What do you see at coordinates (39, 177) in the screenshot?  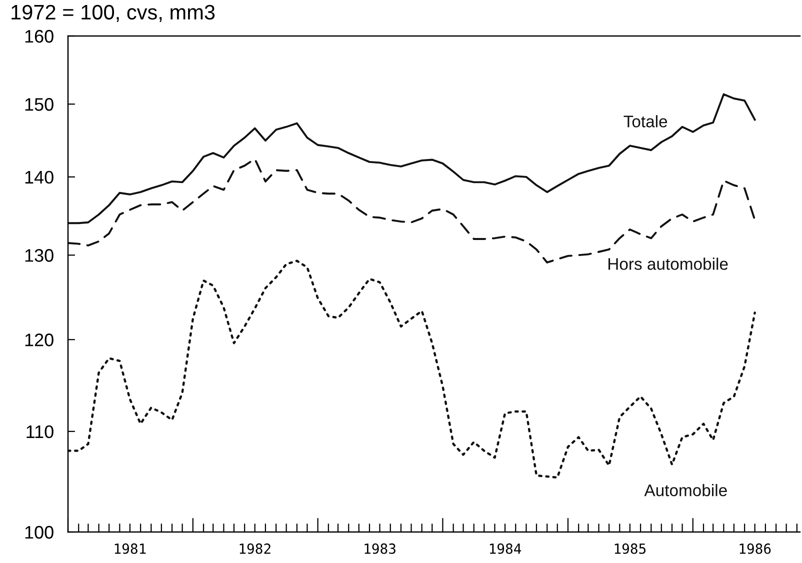 I see `y-tick-label: 140` at bounding box center [39, 177].